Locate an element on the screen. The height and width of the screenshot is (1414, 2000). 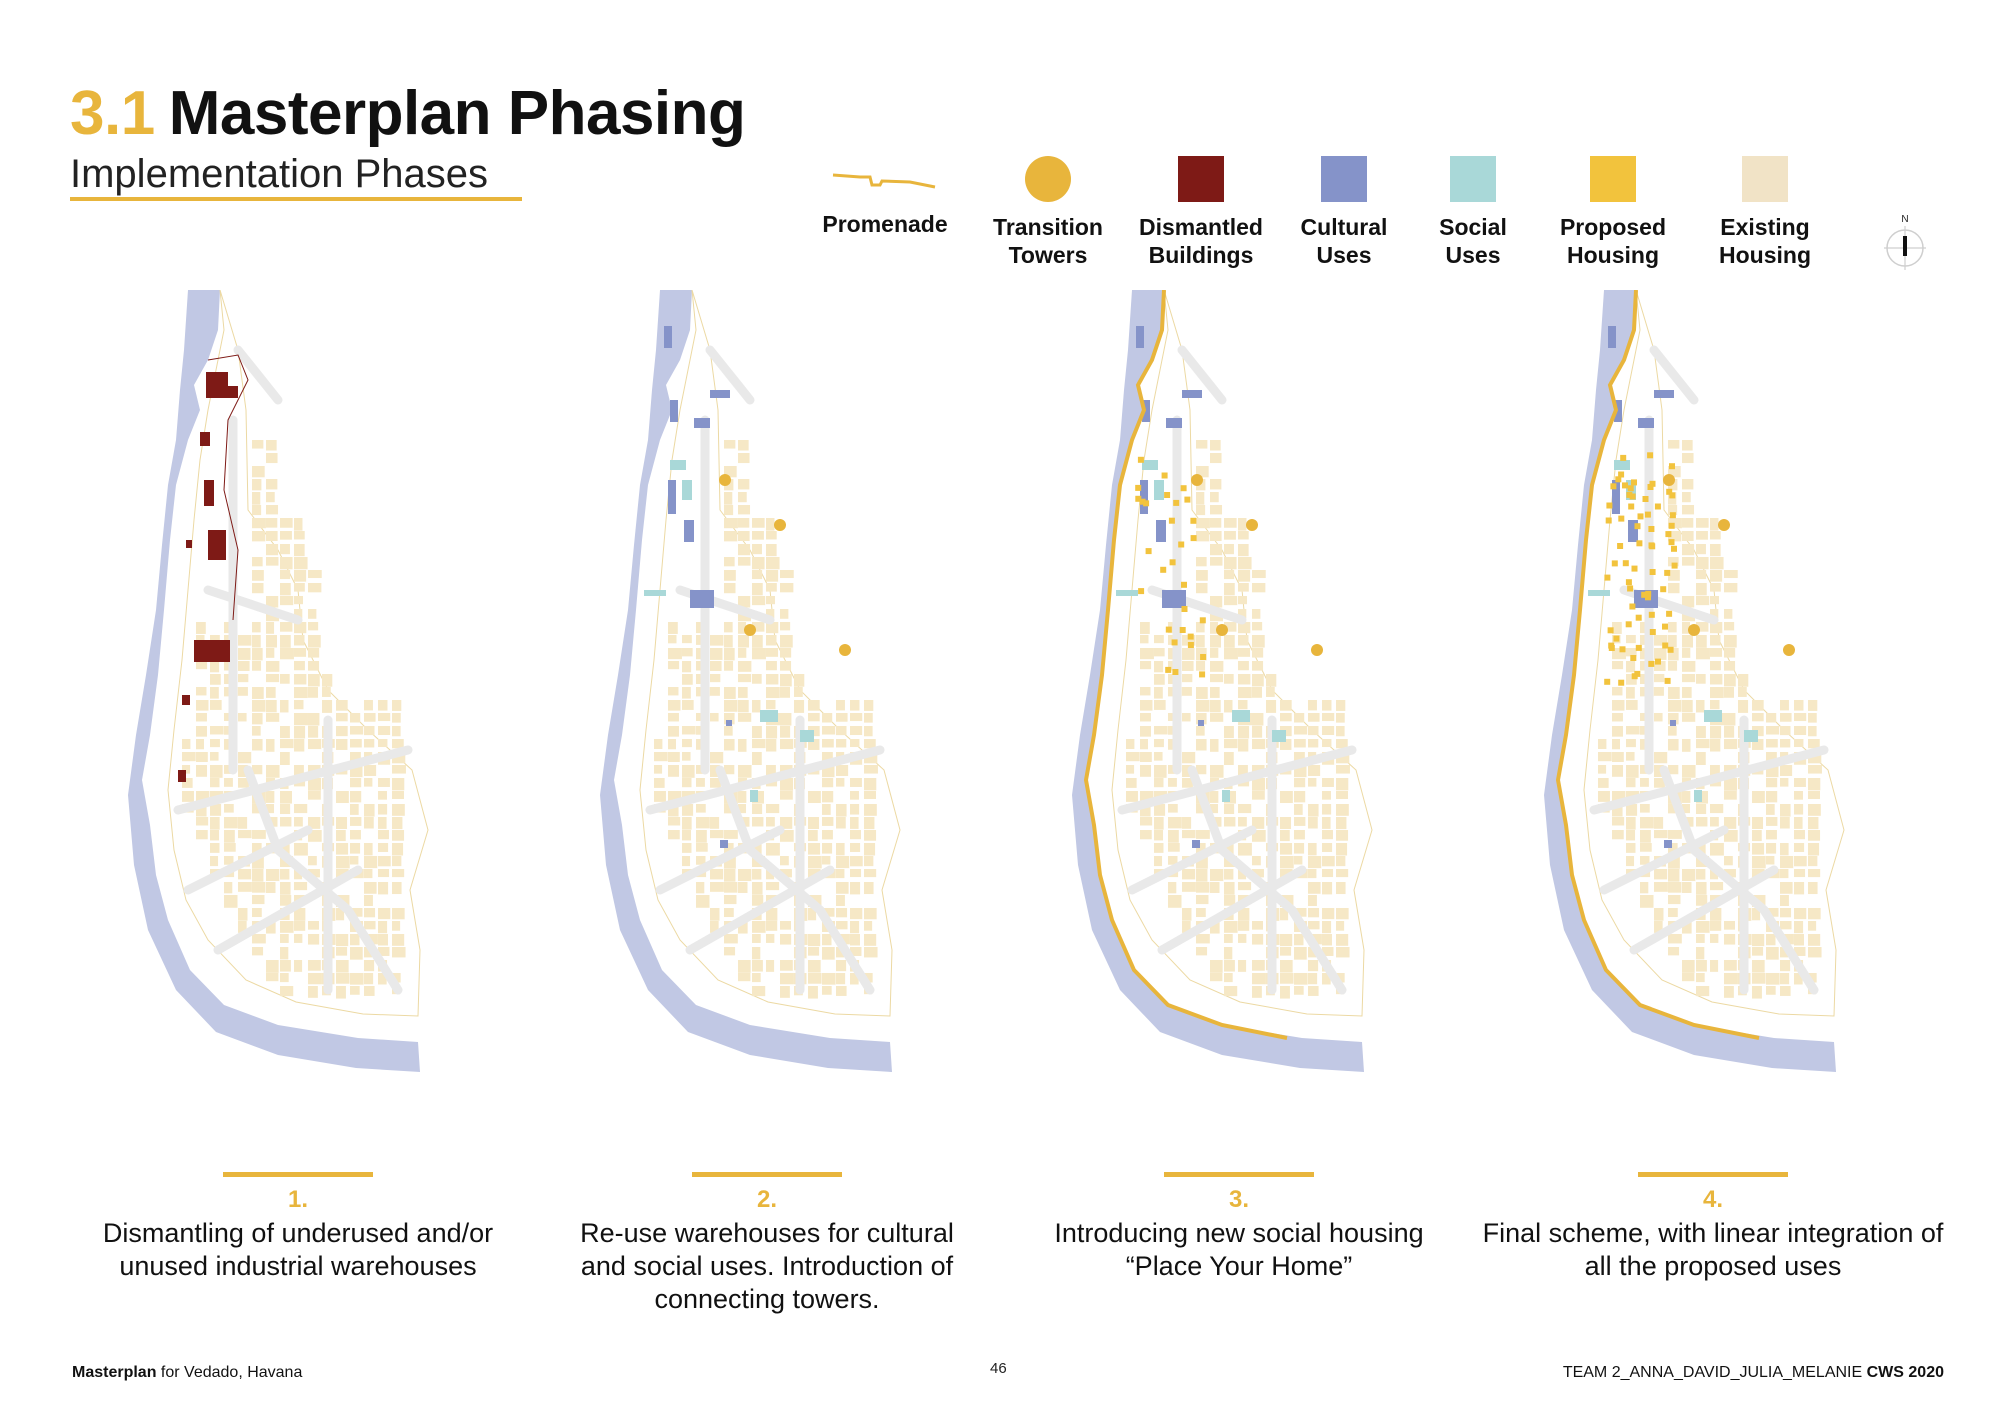
social-use-building is located at coordinates (1751, 736).